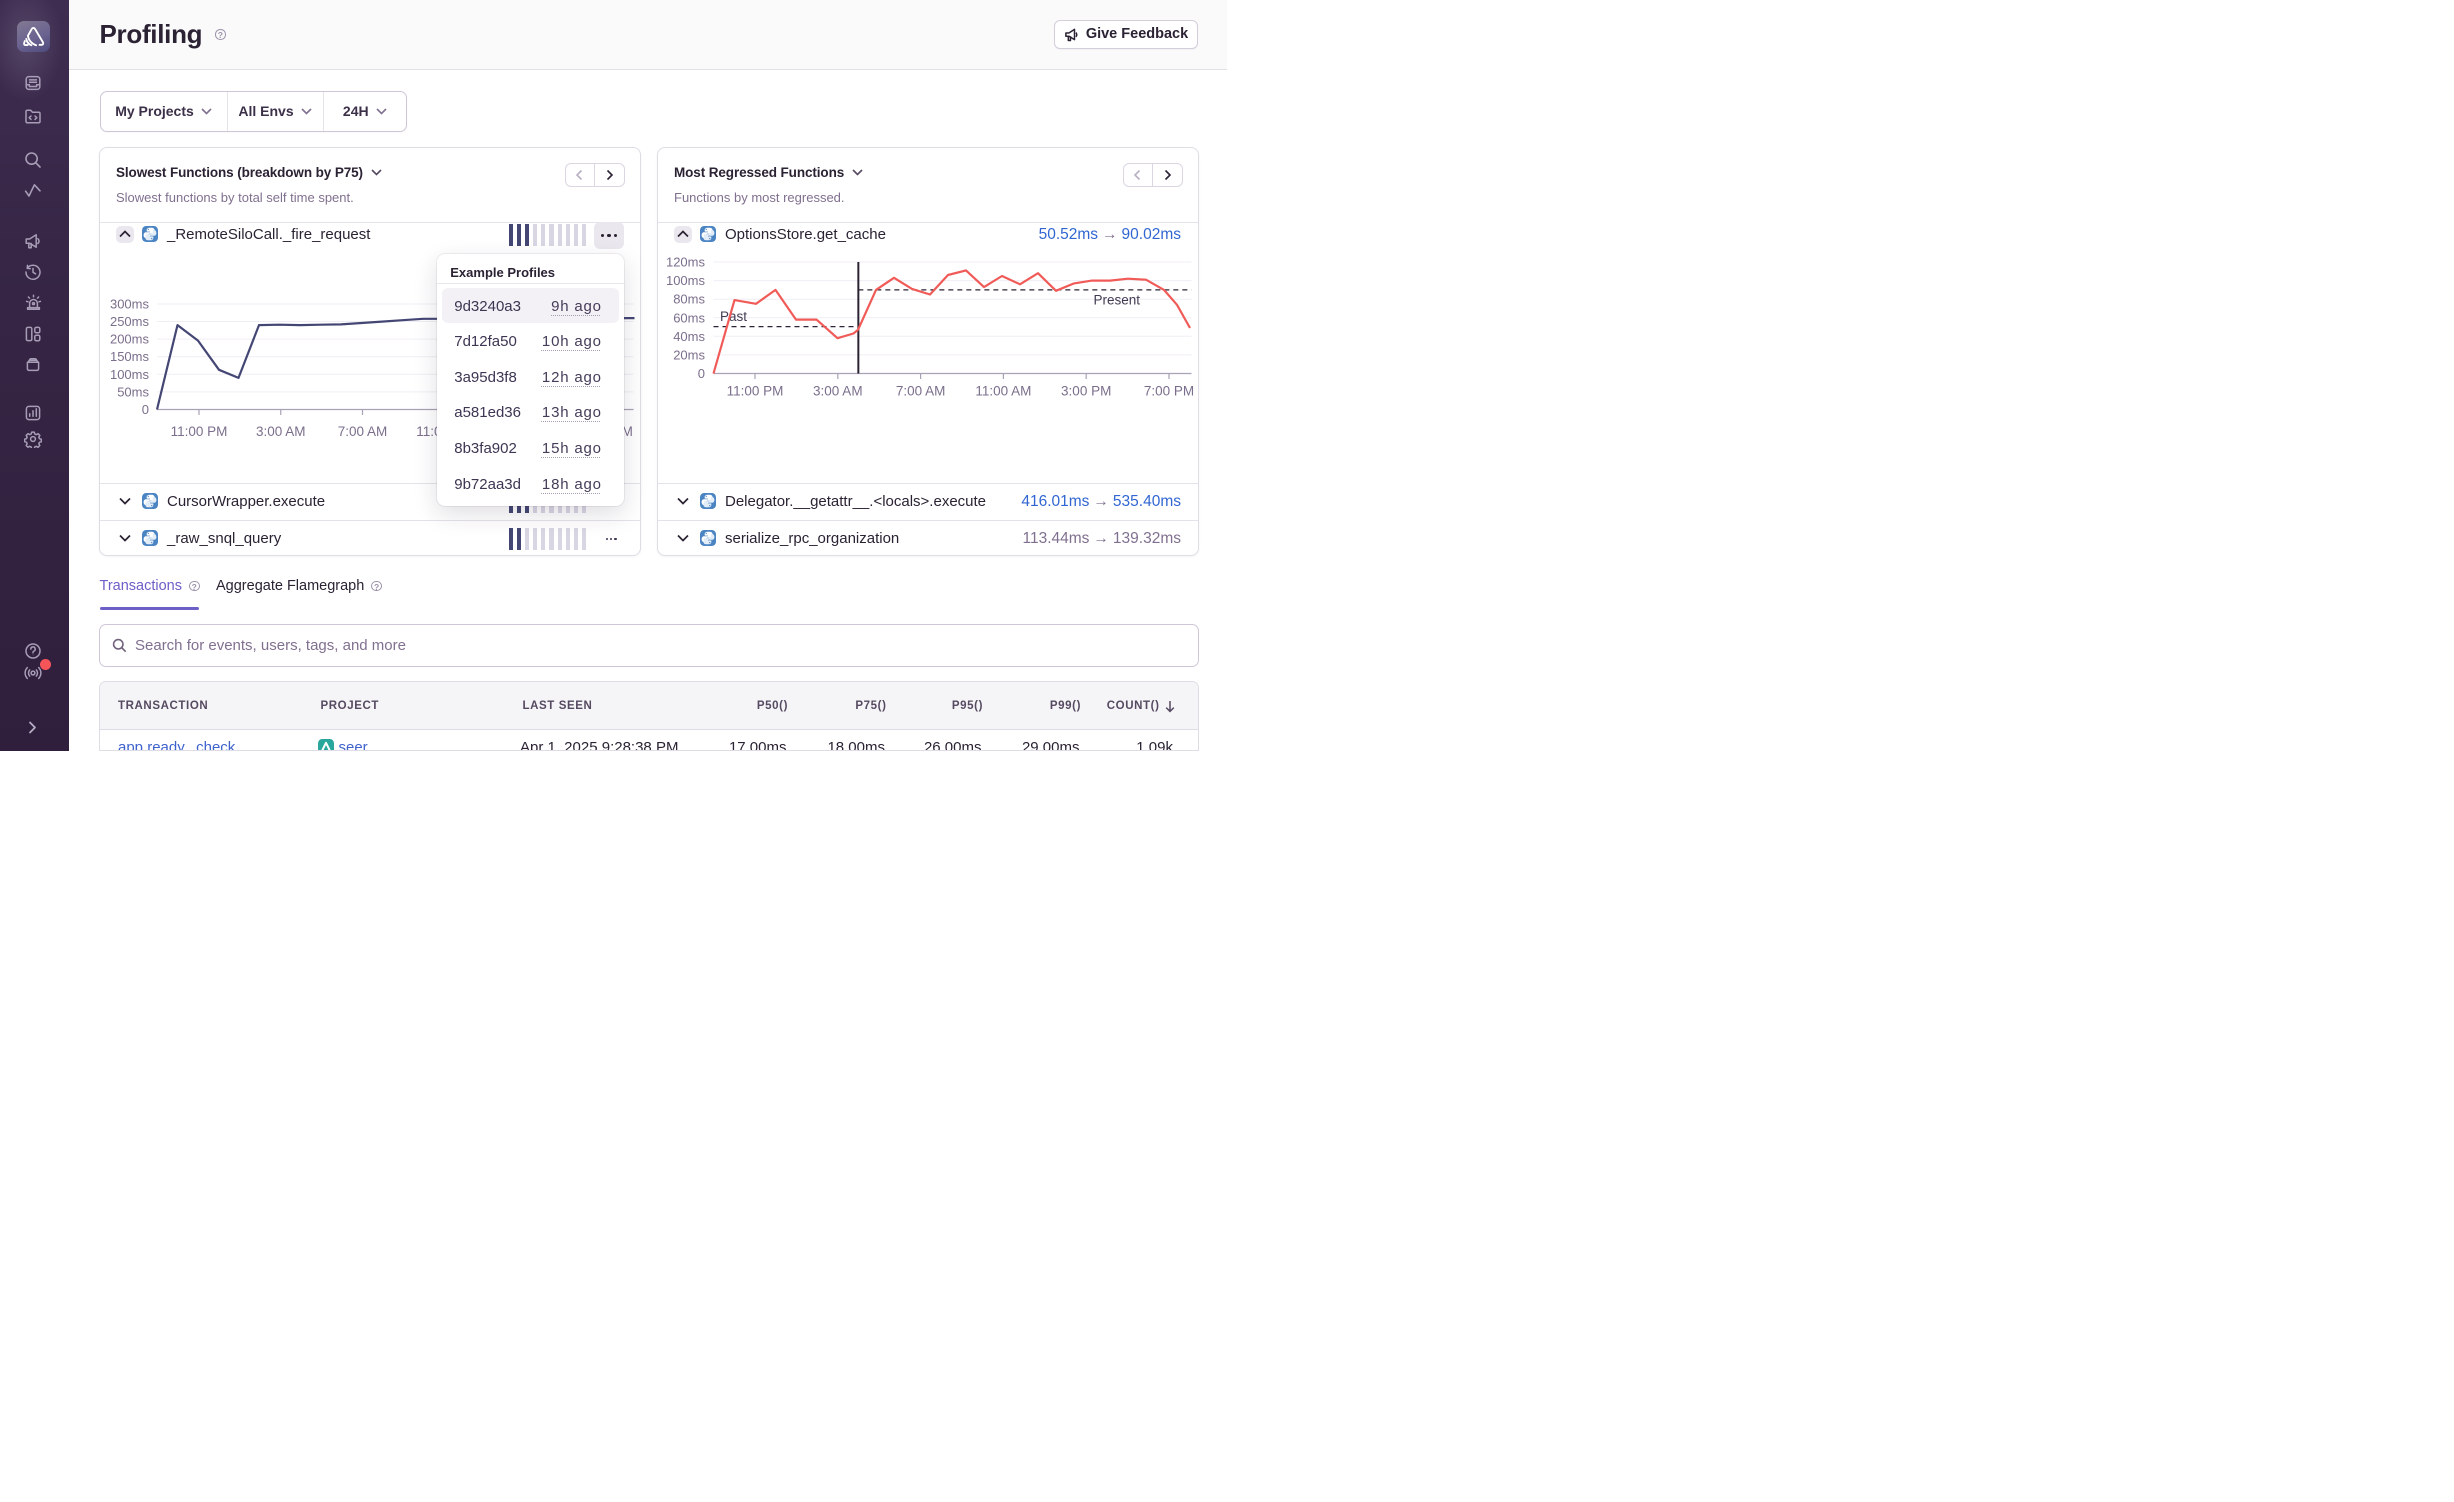 This screenshot has width=2454, height=1502. Describe the element at coordinates (689, 317) in the screenshot. I see `svg-text: 60ms` at that location.